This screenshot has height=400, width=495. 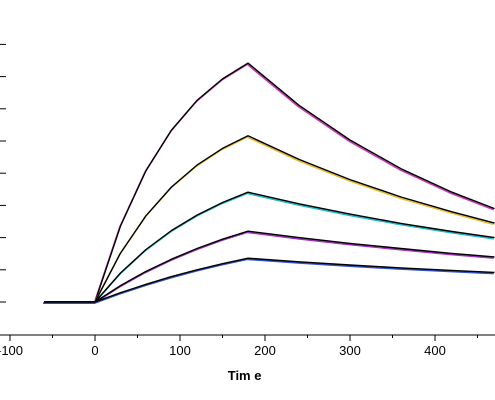 I want to click on x-tick-label: 300, so click(x=350, y=350).